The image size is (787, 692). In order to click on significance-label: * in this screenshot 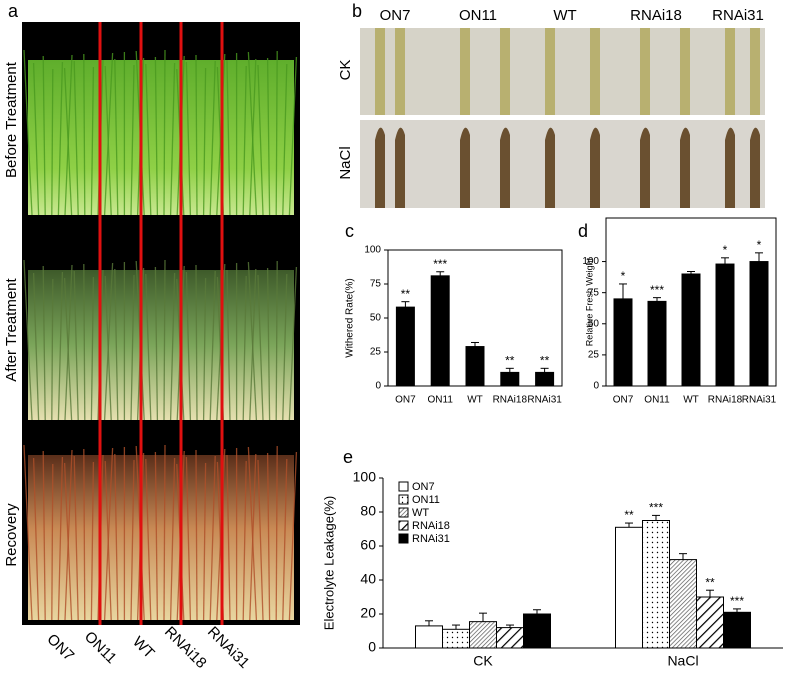, I will do `click(725, 250)`.